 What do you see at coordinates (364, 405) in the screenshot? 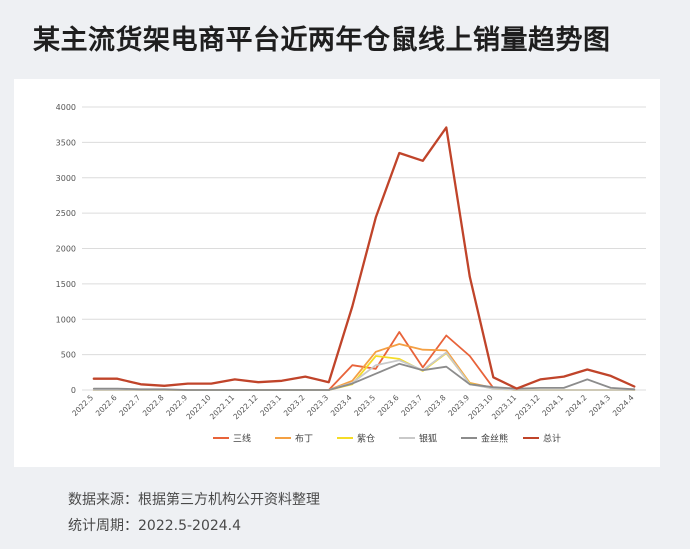
I see `x-tick-label-12: 2023.5` at bounding box center [364, 405].